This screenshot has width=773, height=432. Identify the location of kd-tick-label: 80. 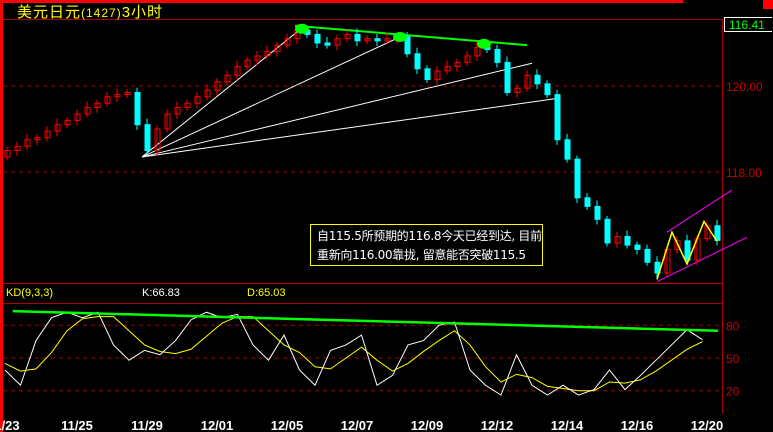
(733, 326).